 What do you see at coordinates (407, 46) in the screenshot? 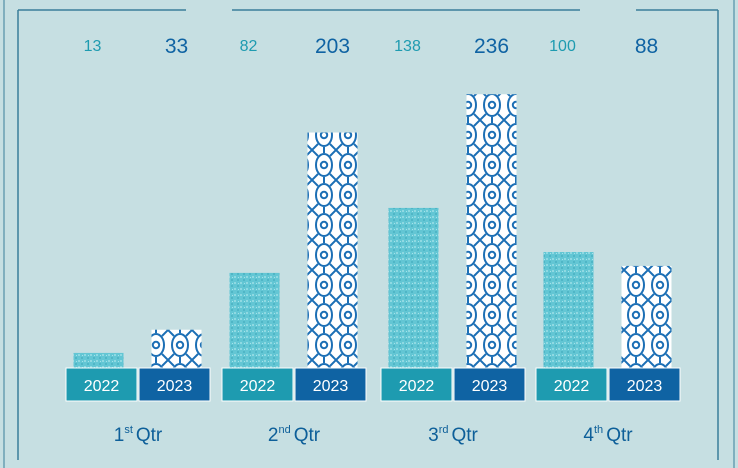
I see `value-label-2022-q3: 138` at bounding box center [407, 46].